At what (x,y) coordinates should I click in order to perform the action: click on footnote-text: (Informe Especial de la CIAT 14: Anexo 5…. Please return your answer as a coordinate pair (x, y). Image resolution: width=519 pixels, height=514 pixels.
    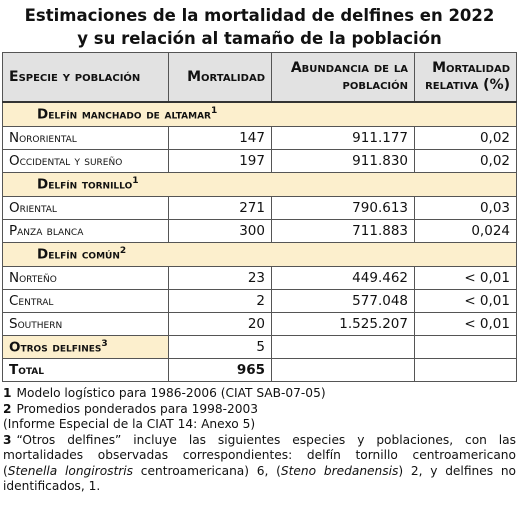
    Looking at the image, I should click on (129, 424).